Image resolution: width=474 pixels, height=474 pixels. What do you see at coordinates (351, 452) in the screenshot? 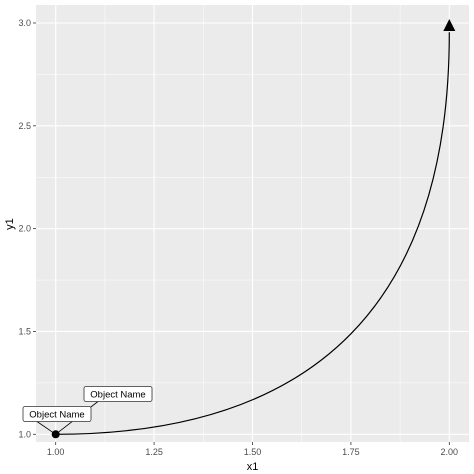
I see `x-tick-label: 1.75` at bounding box center [351, 452].